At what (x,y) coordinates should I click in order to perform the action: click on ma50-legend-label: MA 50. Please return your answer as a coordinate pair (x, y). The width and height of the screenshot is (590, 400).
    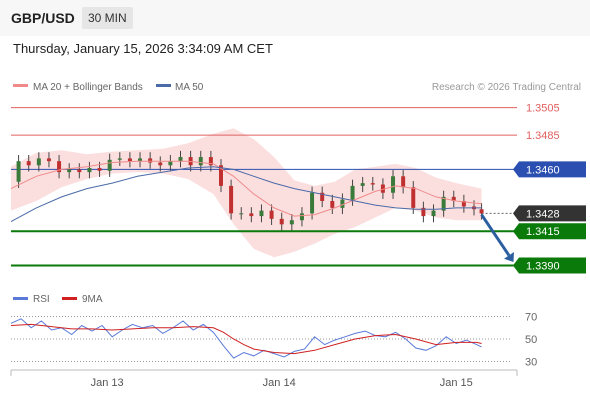
    Looking at the image, I should click on (189, 87).